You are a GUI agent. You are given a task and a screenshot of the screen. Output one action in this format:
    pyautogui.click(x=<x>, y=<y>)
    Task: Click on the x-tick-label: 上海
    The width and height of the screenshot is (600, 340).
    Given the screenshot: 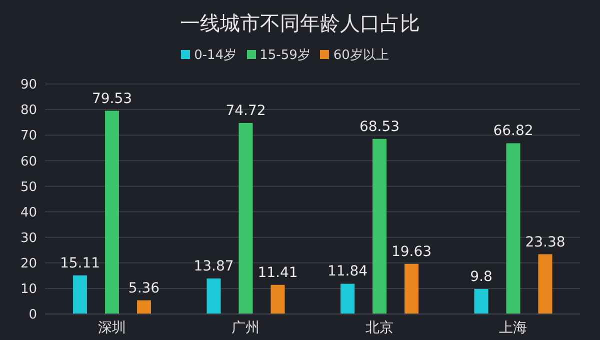 What is the action you would take?
    pyautogui.click(x=513, y=328)
    